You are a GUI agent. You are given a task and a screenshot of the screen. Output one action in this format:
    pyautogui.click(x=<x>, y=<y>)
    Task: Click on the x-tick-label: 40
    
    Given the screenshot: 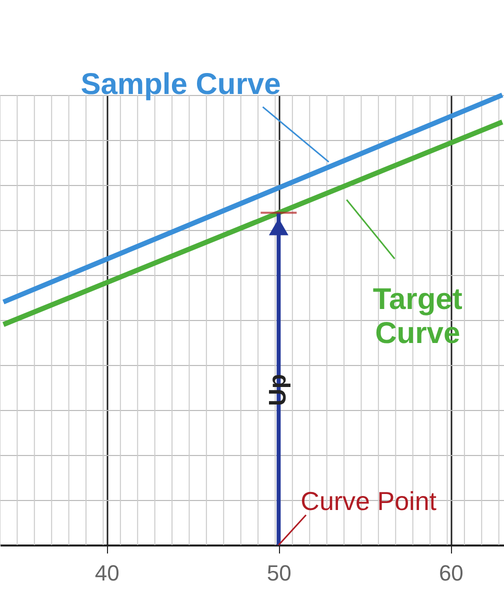 What is the action you would take?
    pyautogui.click(x=107, y=573)
    